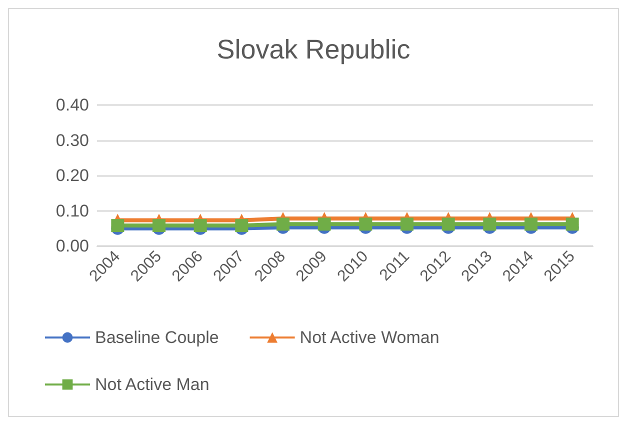  I want to click on y-tick-label: 0.30, so click(72, 140).